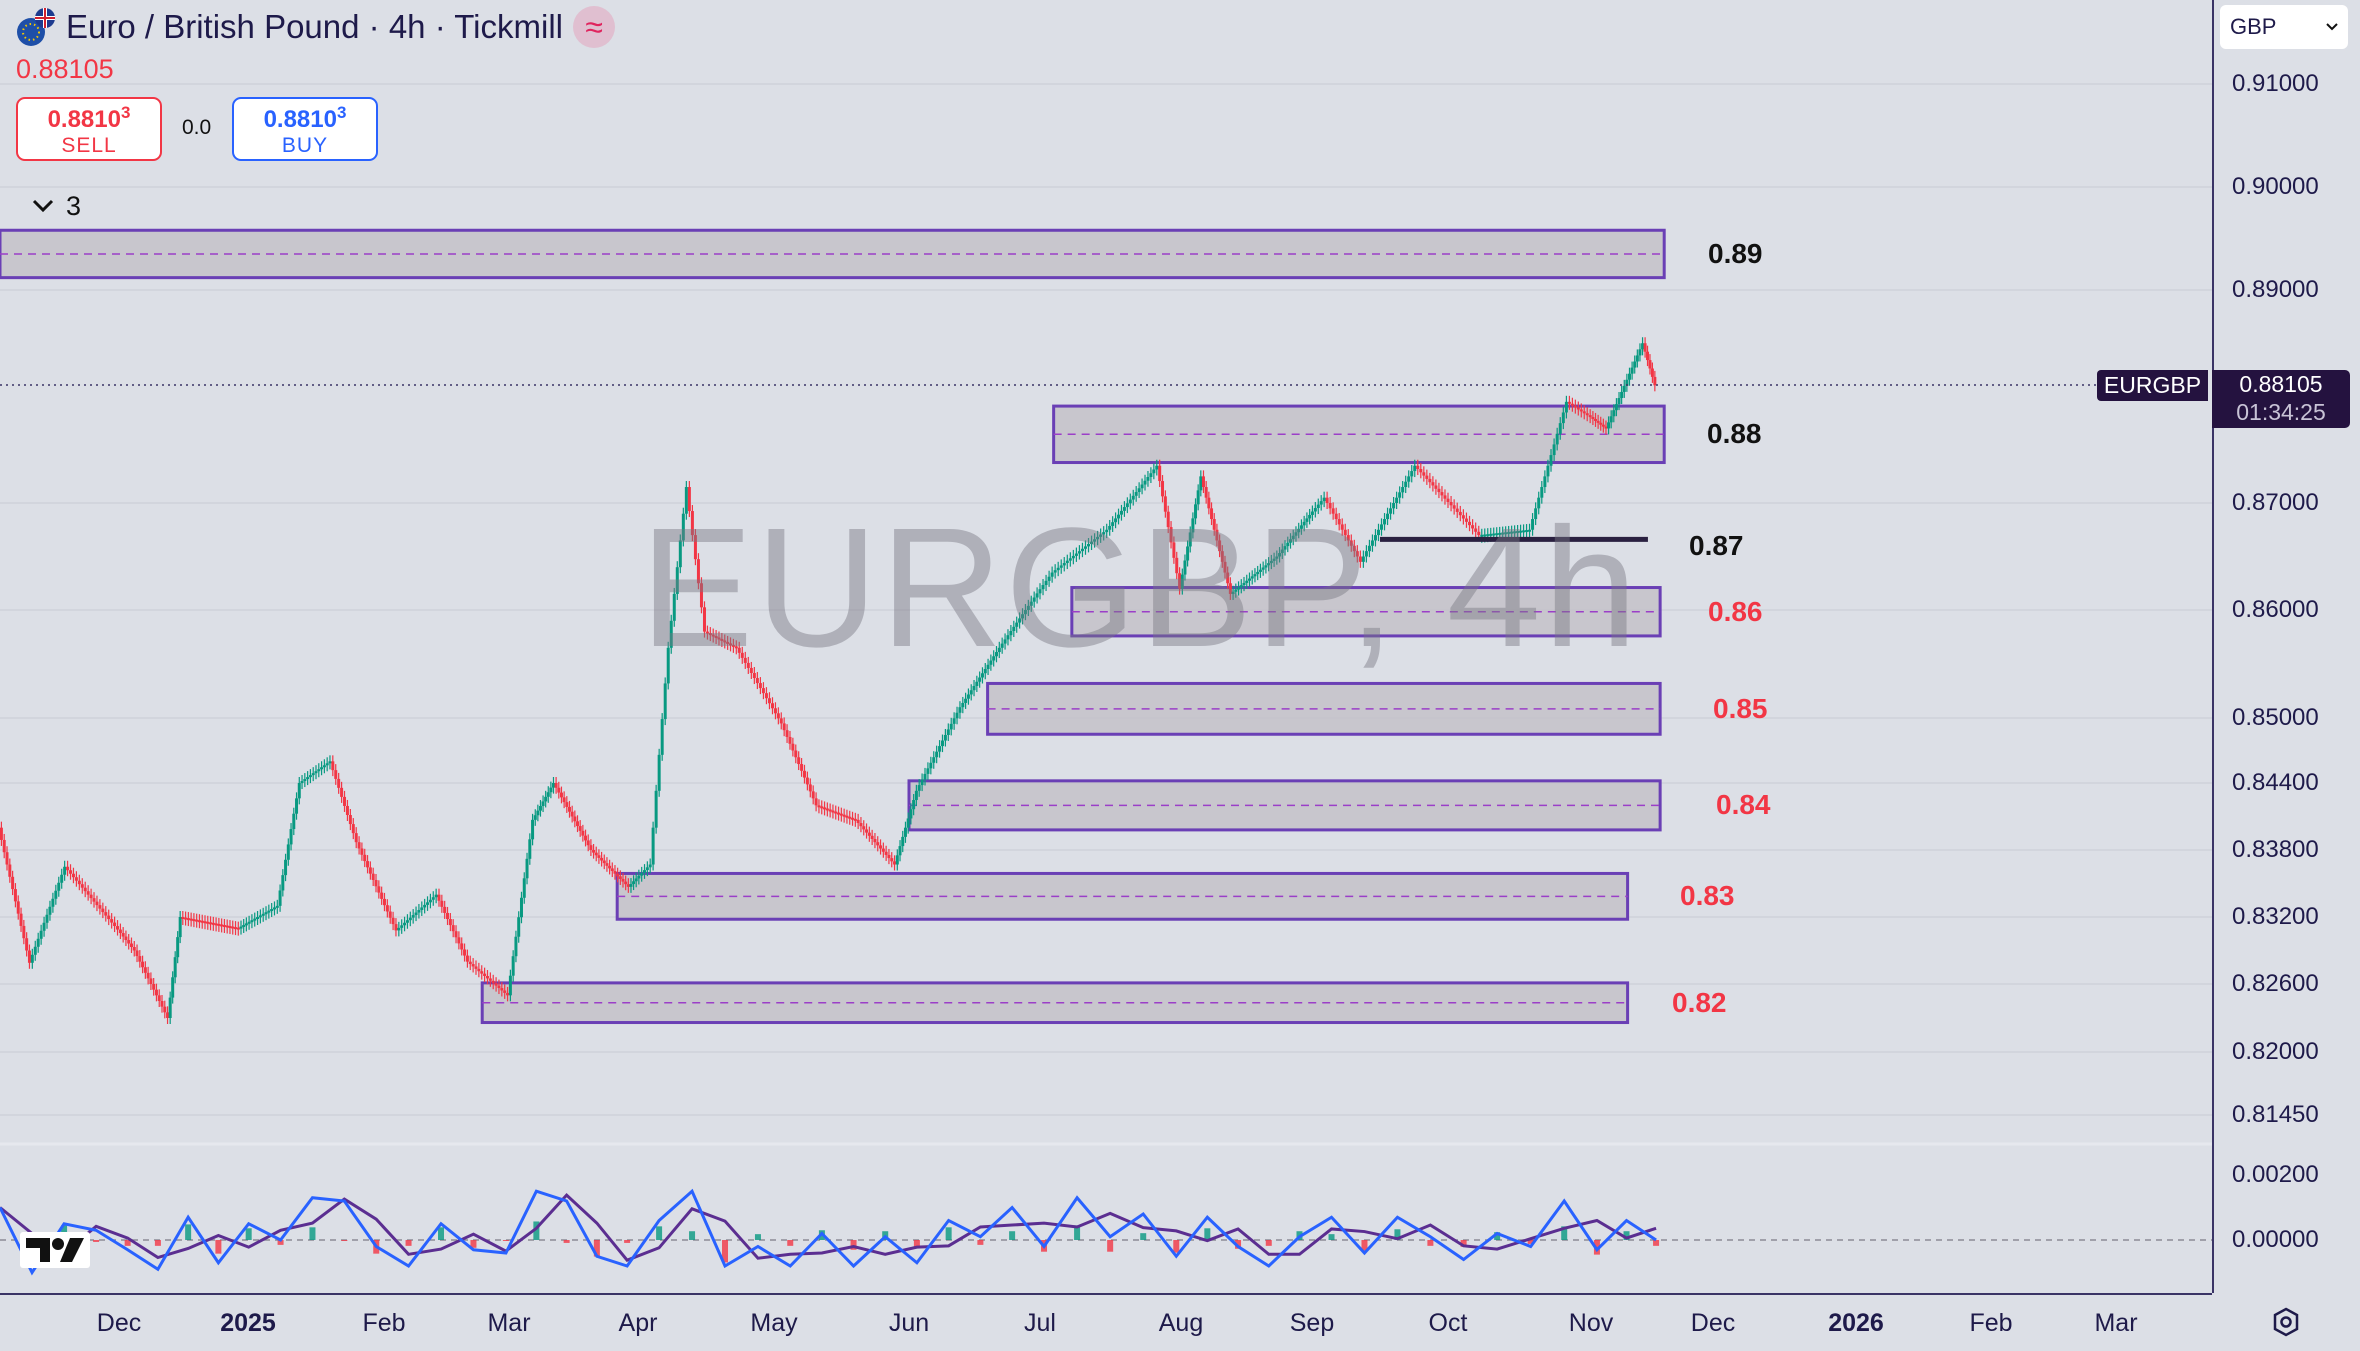 The height and width of the screenshot is (1351, 2360). What do you see at coordinates (2275, 782) in the screenshot?
I see `price-tick: 0.84400` at bounding box center [2275, 782].